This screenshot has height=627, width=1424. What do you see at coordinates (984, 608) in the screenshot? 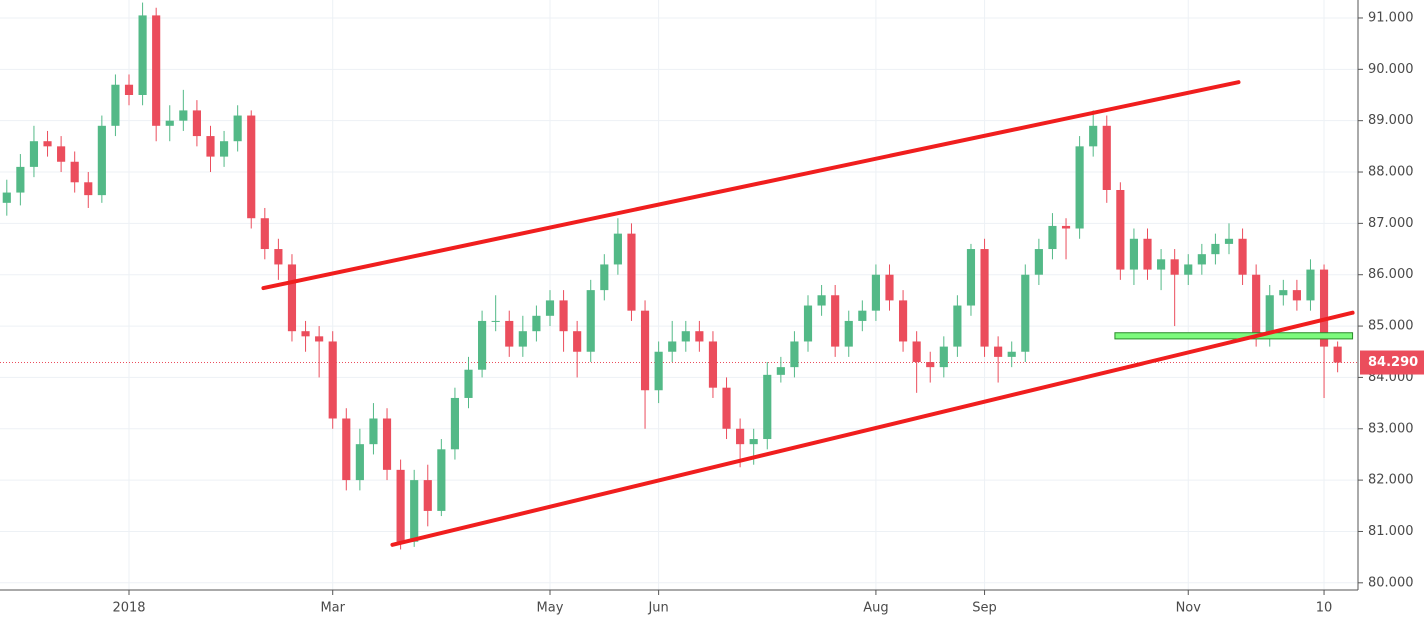
I see `x-tick-label: Sep` at bounding box center [984, 608].